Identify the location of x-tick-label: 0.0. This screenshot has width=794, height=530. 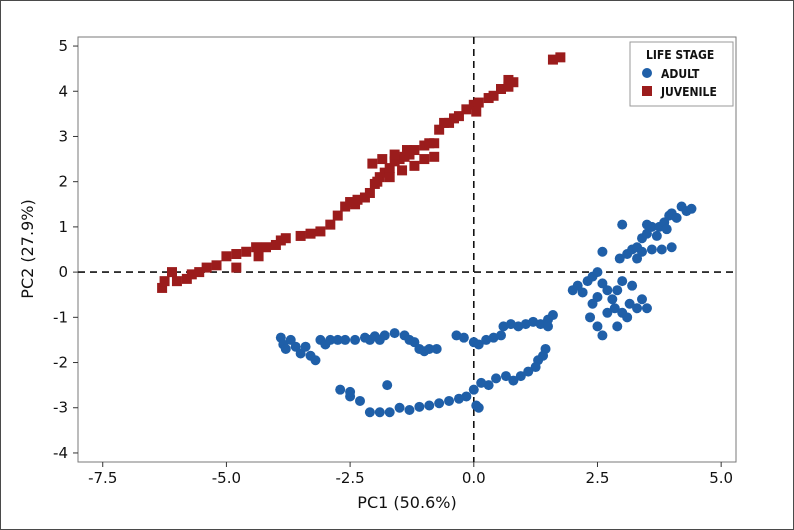
(474, 478).